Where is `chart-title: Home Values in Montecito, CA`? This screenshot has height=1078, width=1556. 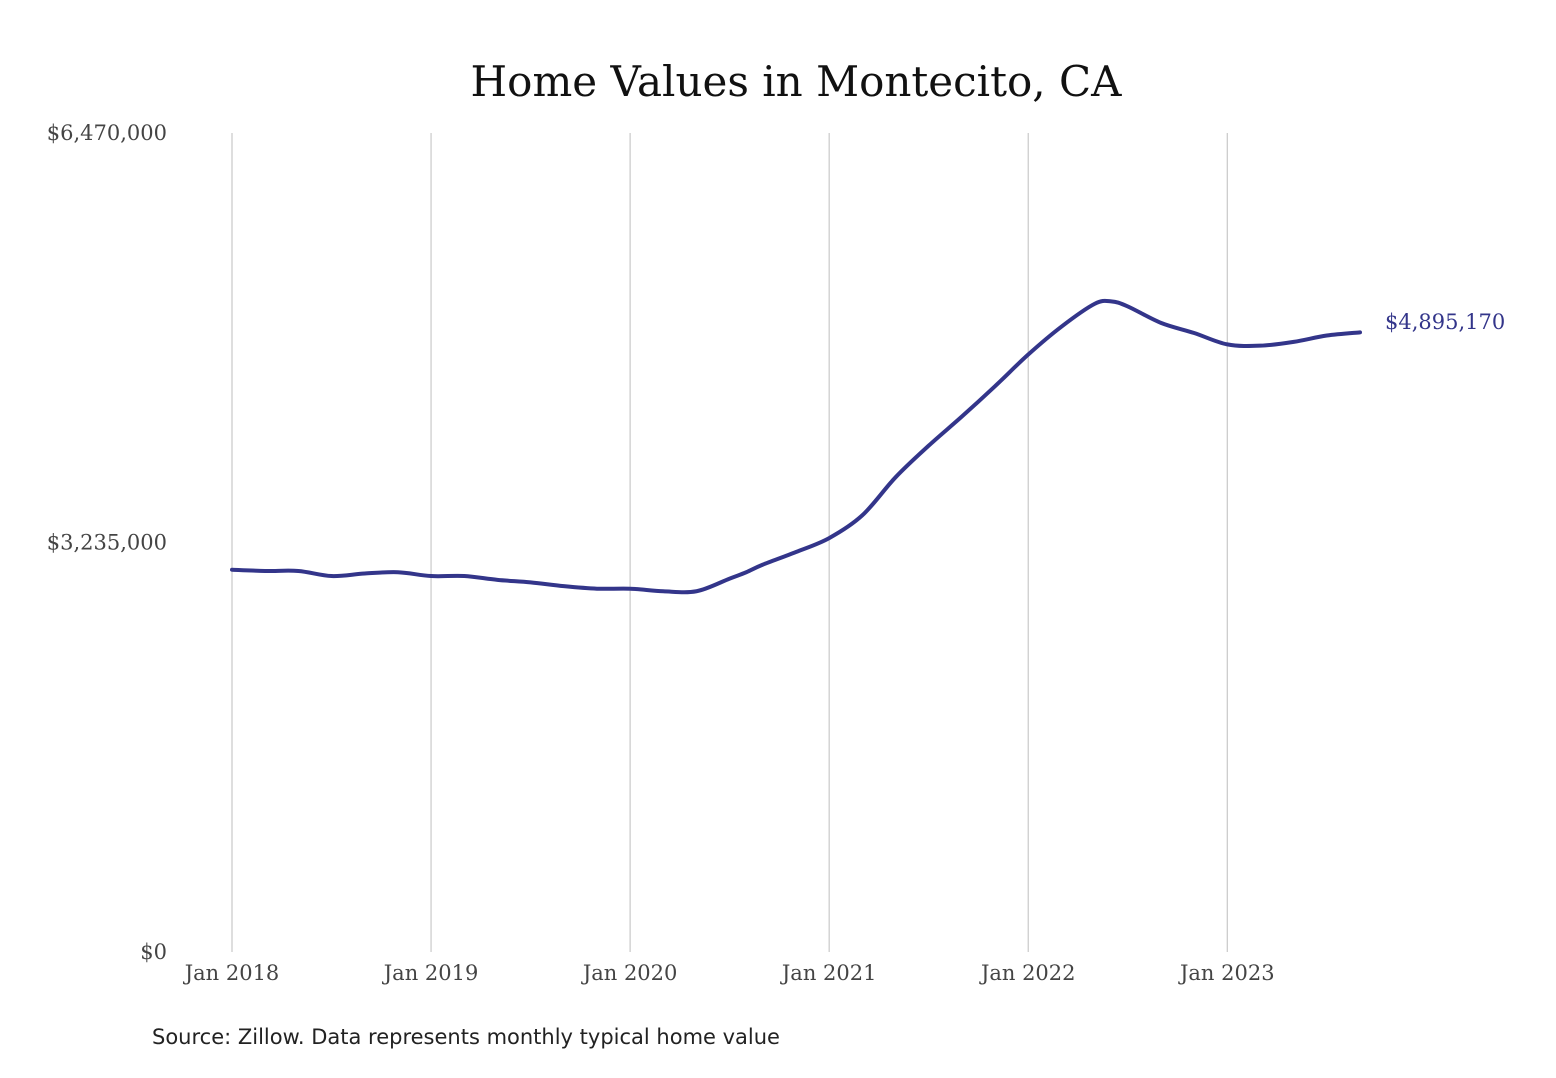 chart-title: Home Values in Montecito, CA is located at coordinates (797, 81).